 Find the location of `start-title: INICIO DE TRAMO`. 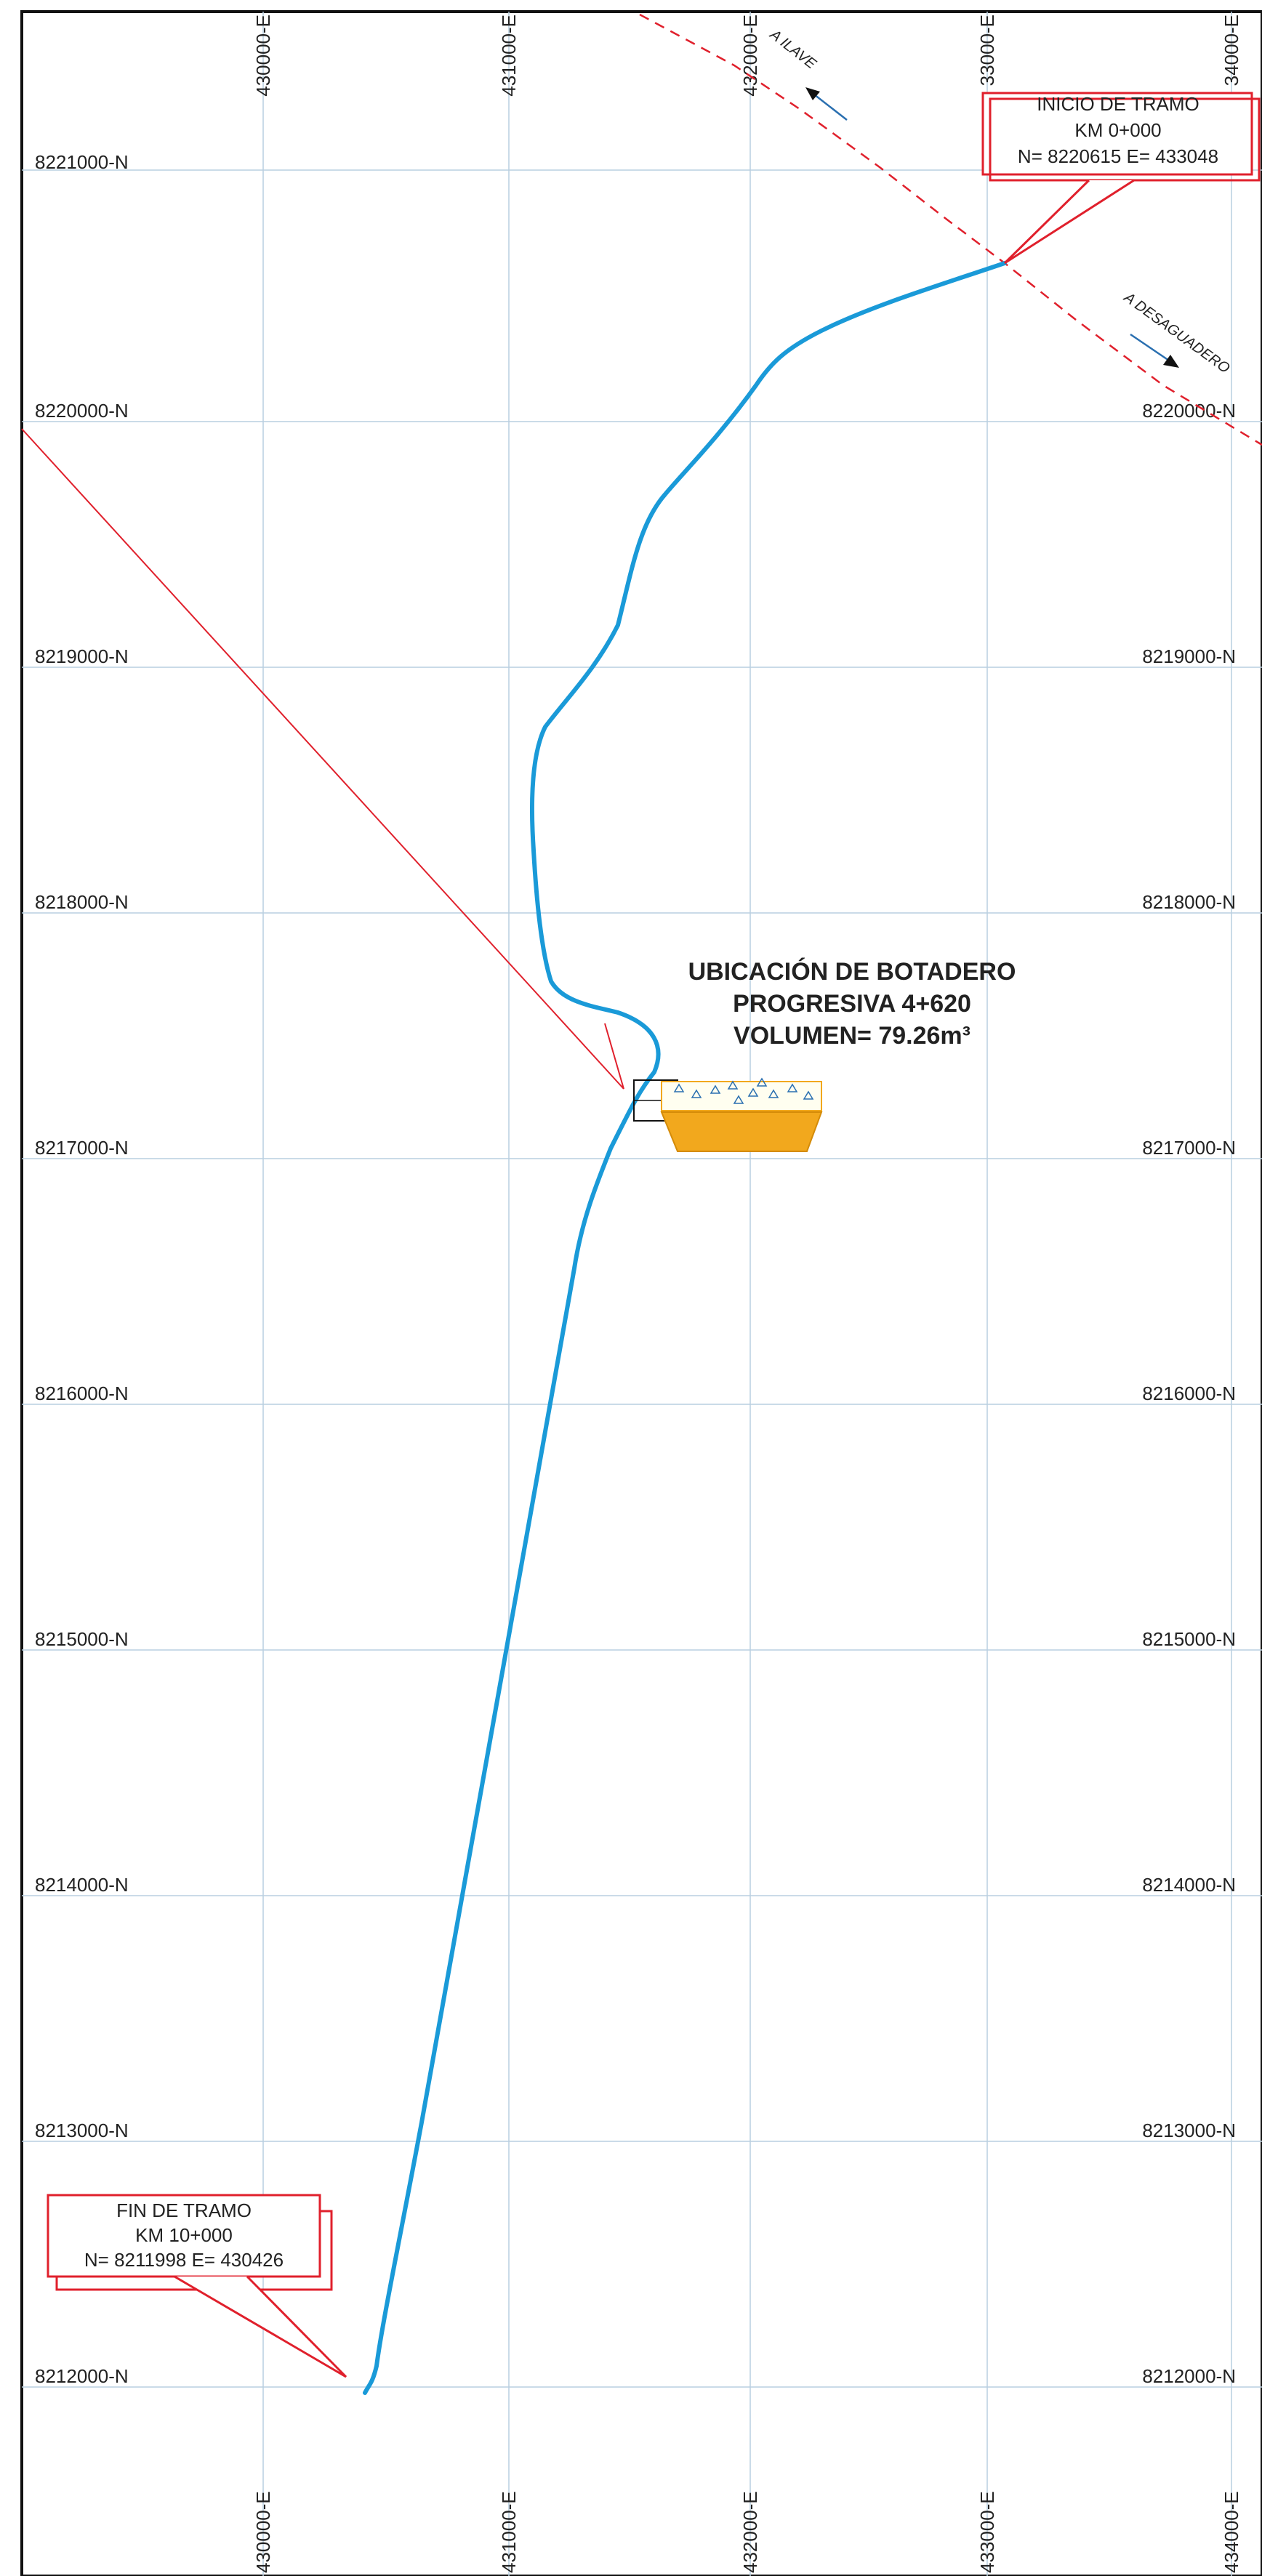

start-title: INICIO DE TRAMO is located at coordinates (1118, 104).